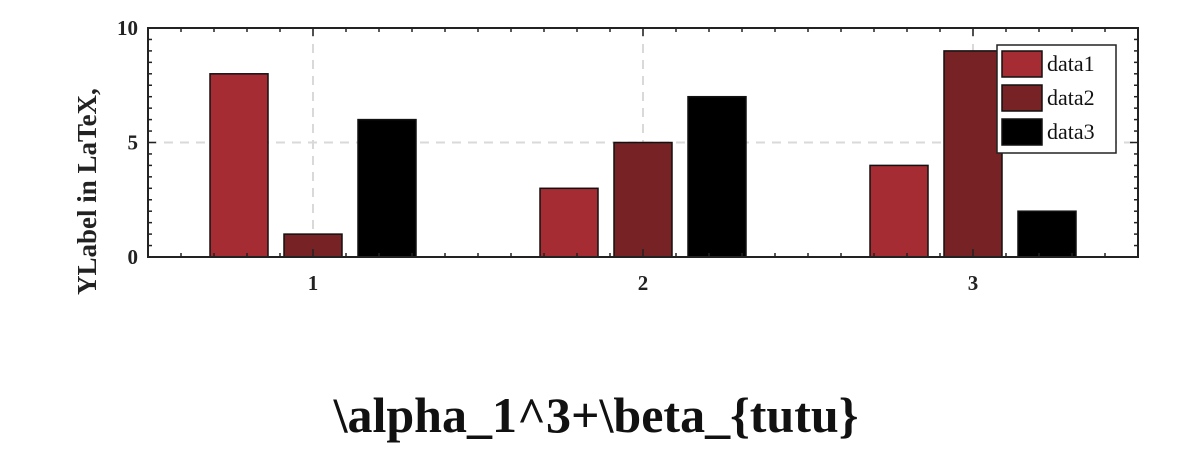  I want to click on x-tick-label: 3, so click(973, 283).